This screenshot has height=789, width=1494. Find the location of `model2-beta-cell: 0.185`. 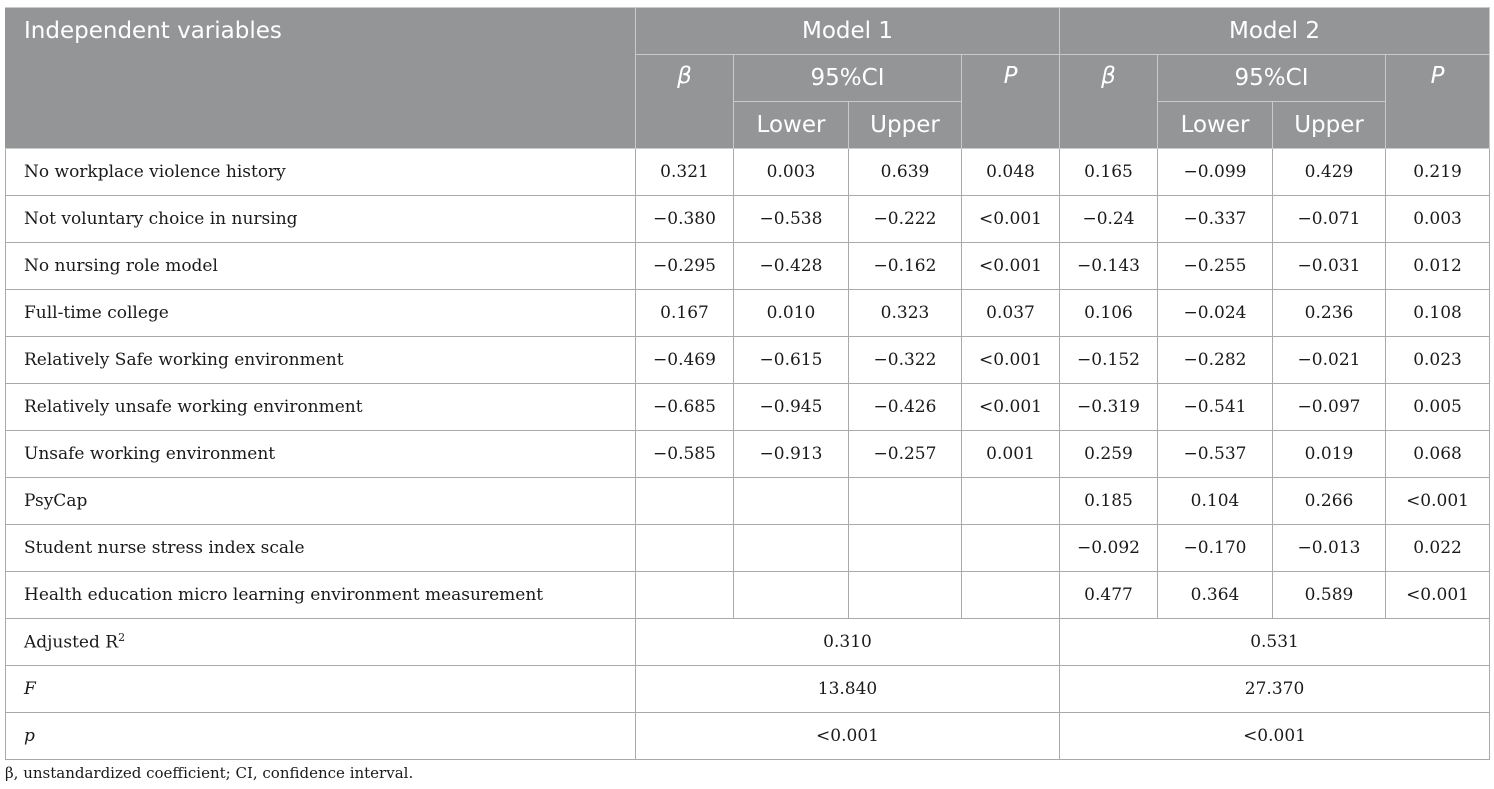

model2-beta-cell: 0.185 is located at coordinates (1109, 501).